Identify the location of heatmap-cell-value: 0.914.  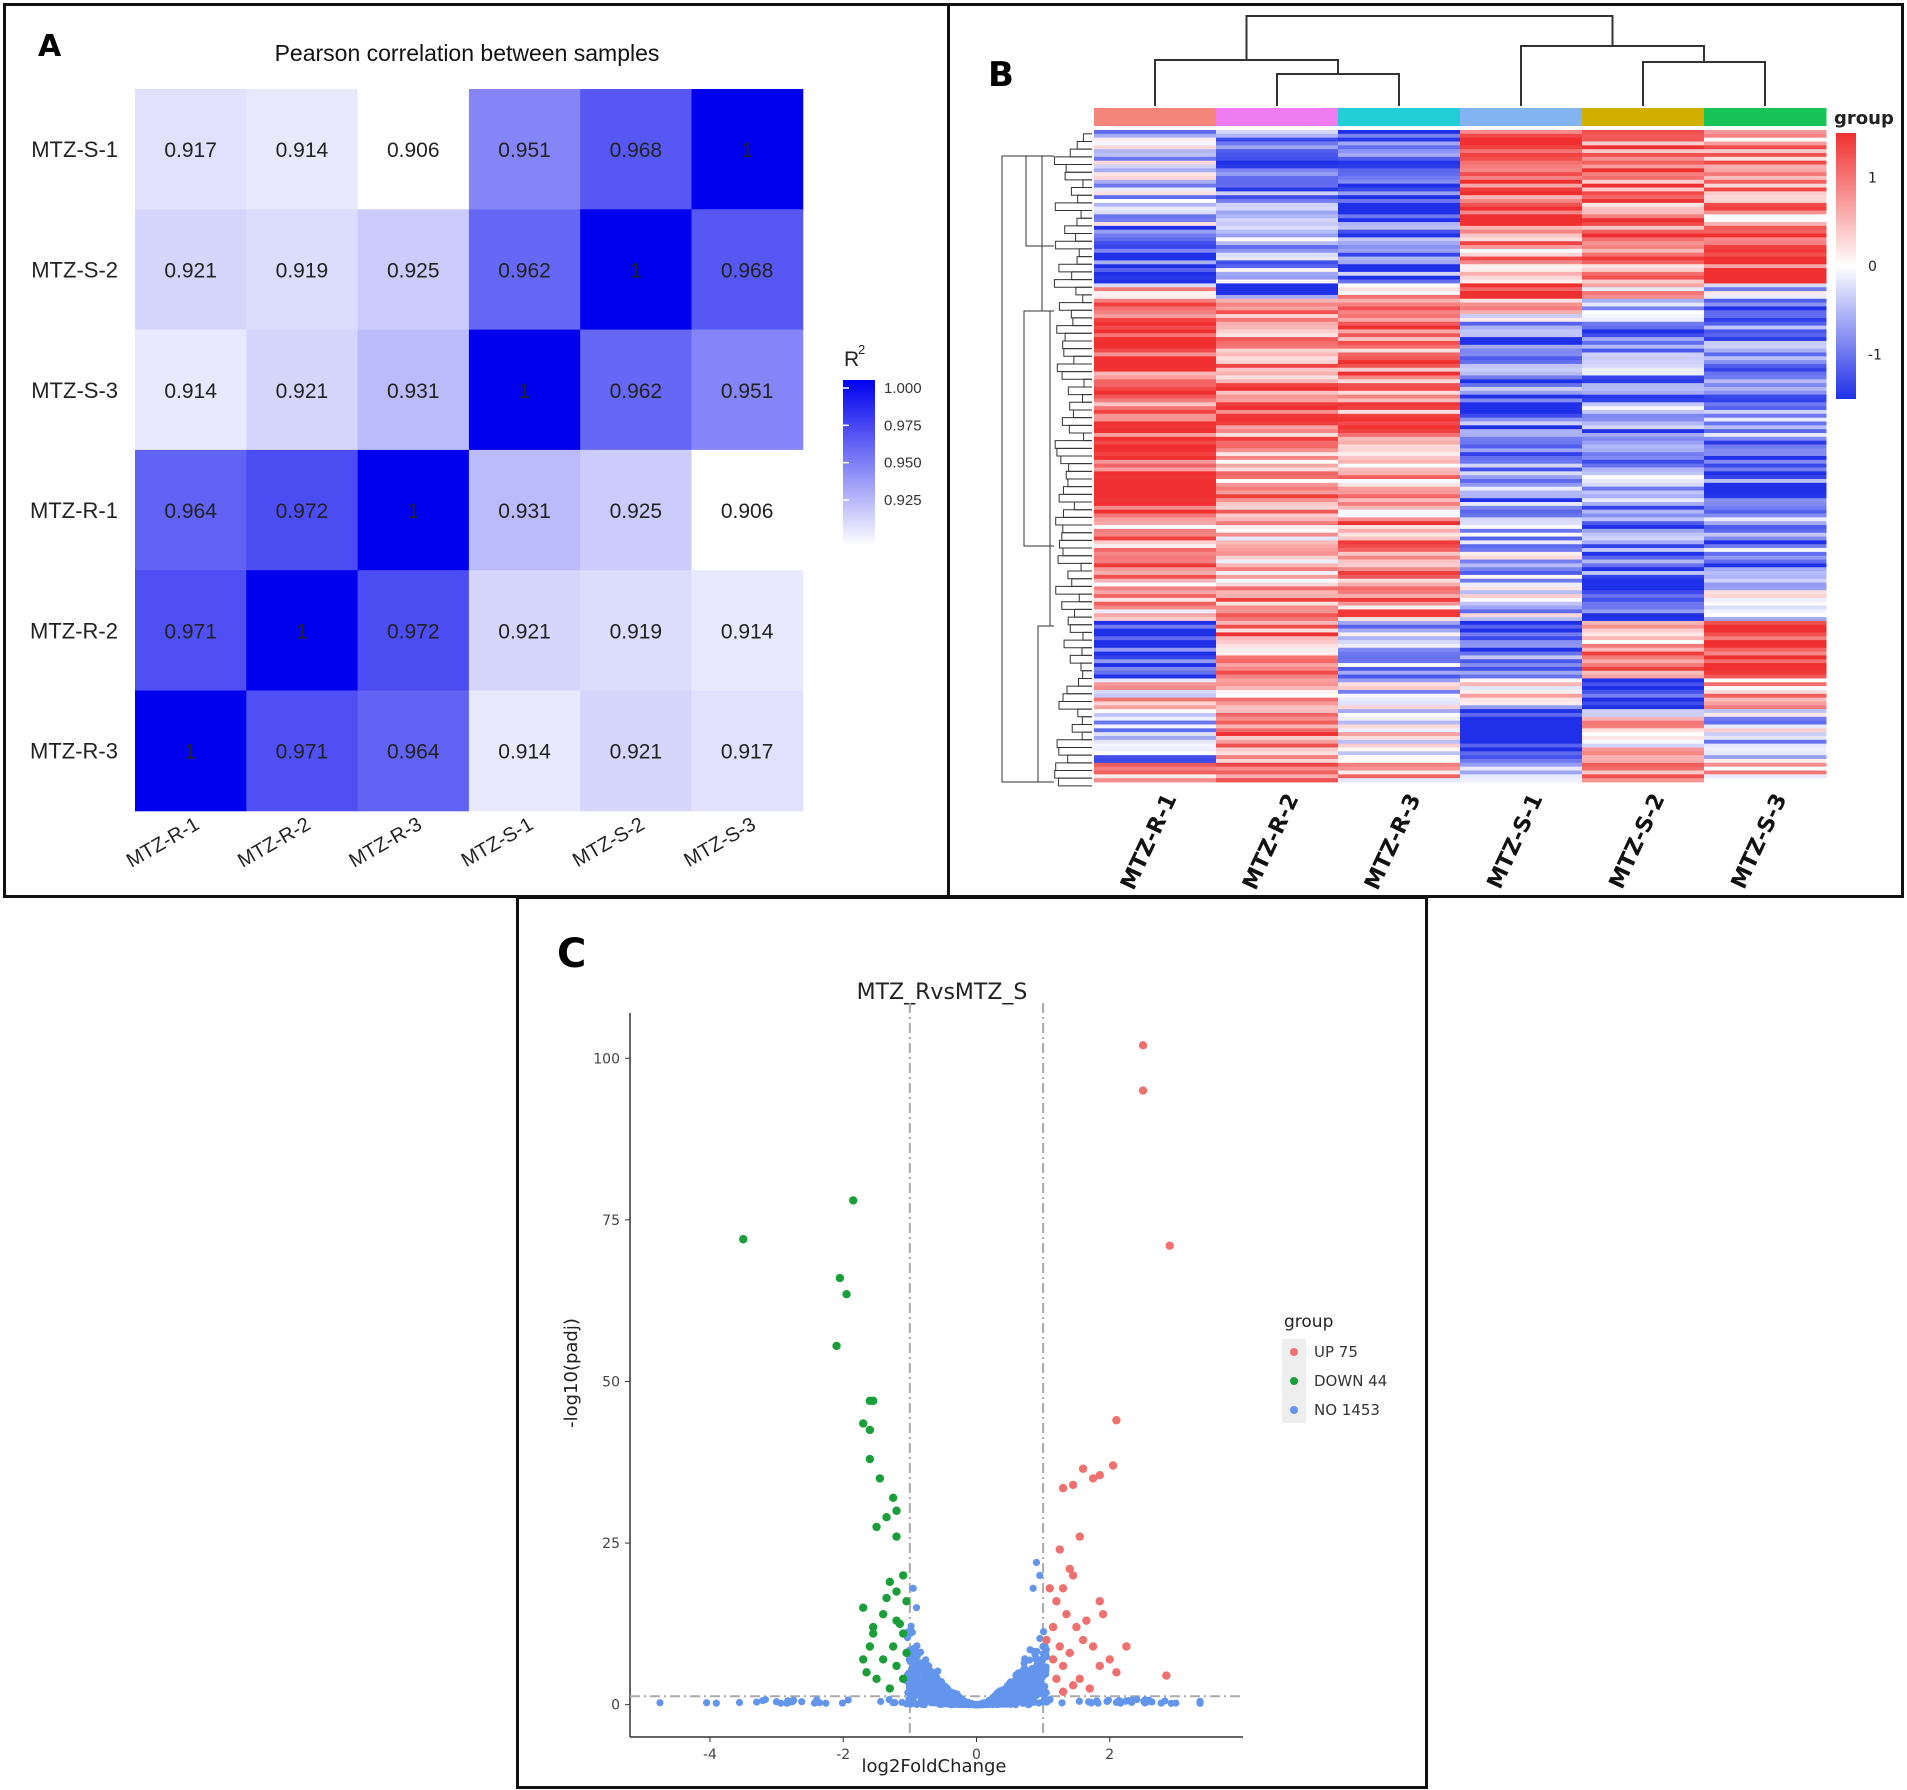
(190, 391).